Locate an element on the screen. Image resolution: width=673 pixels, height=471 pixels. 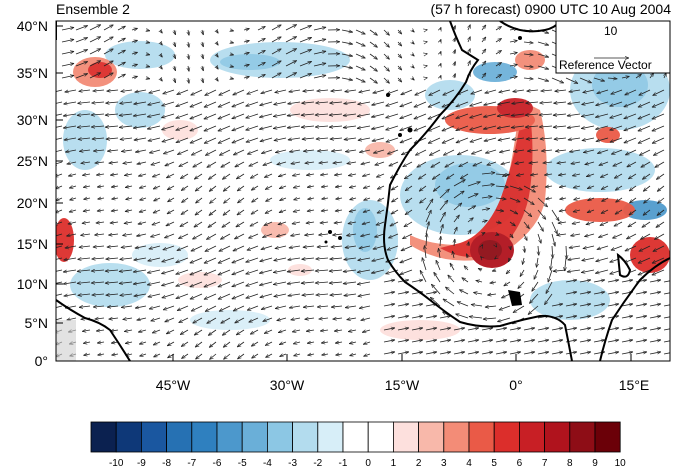
reference-vector-legend is located at coordinates (613, 47).